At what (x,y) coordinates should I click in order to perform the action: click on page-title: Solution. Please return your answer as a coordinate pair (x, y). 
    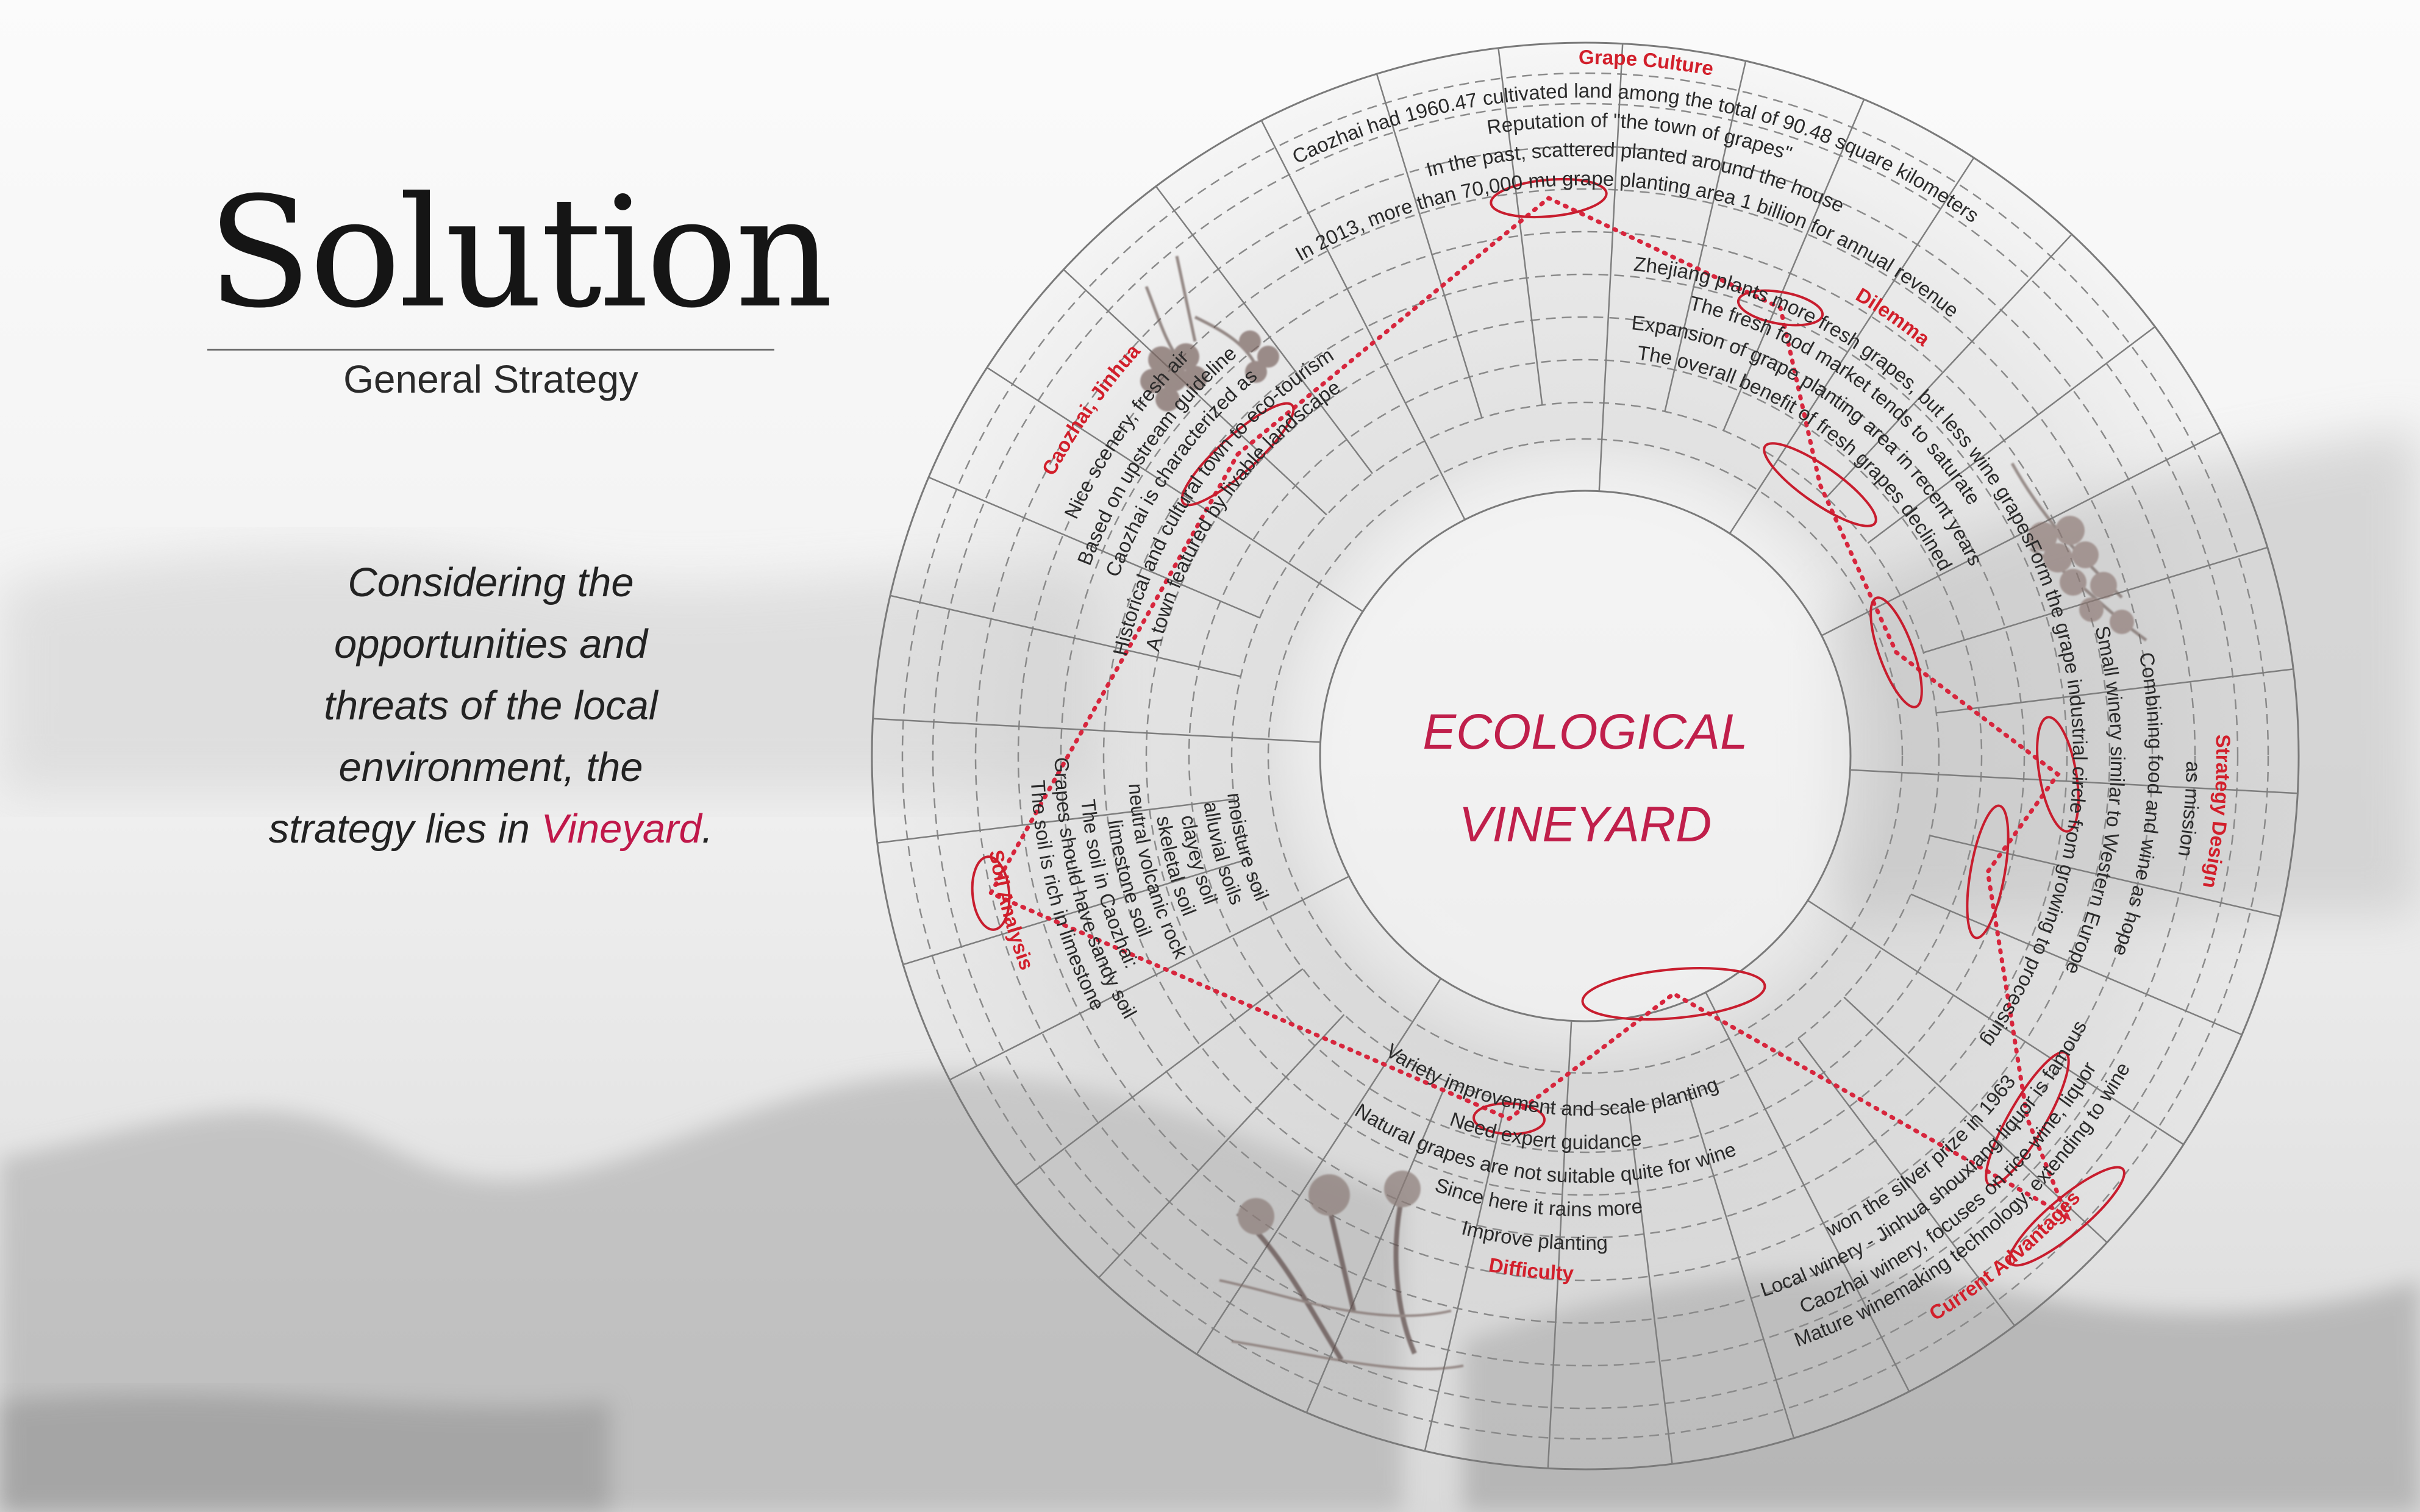
    Looking at the image, I should click on (520, 252).